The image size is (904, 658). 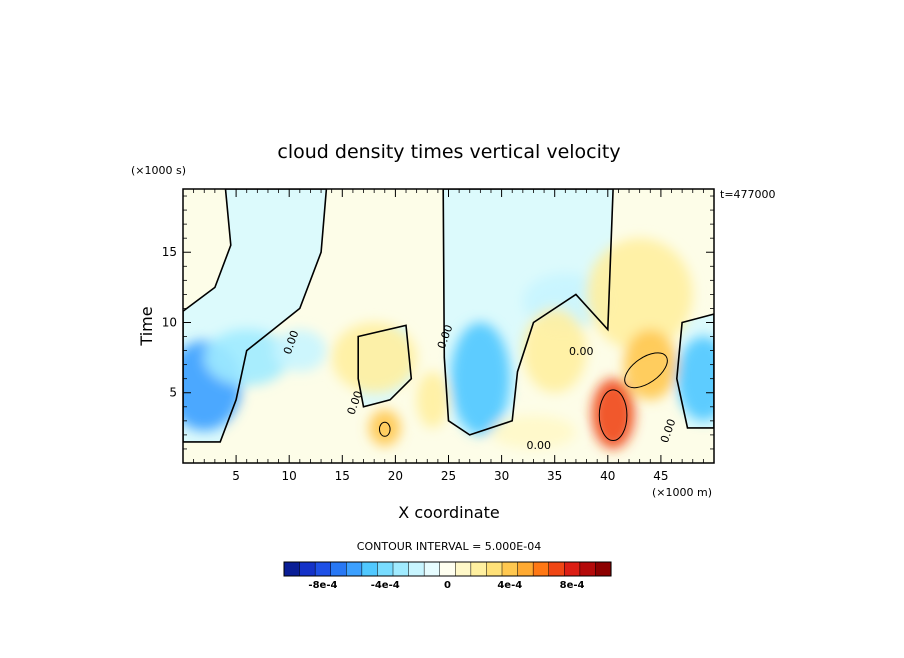 What do you see at coordinates (501, 476) in the screenshot?
I see `x-tick-label: 30` at bounding box center [501, 476].